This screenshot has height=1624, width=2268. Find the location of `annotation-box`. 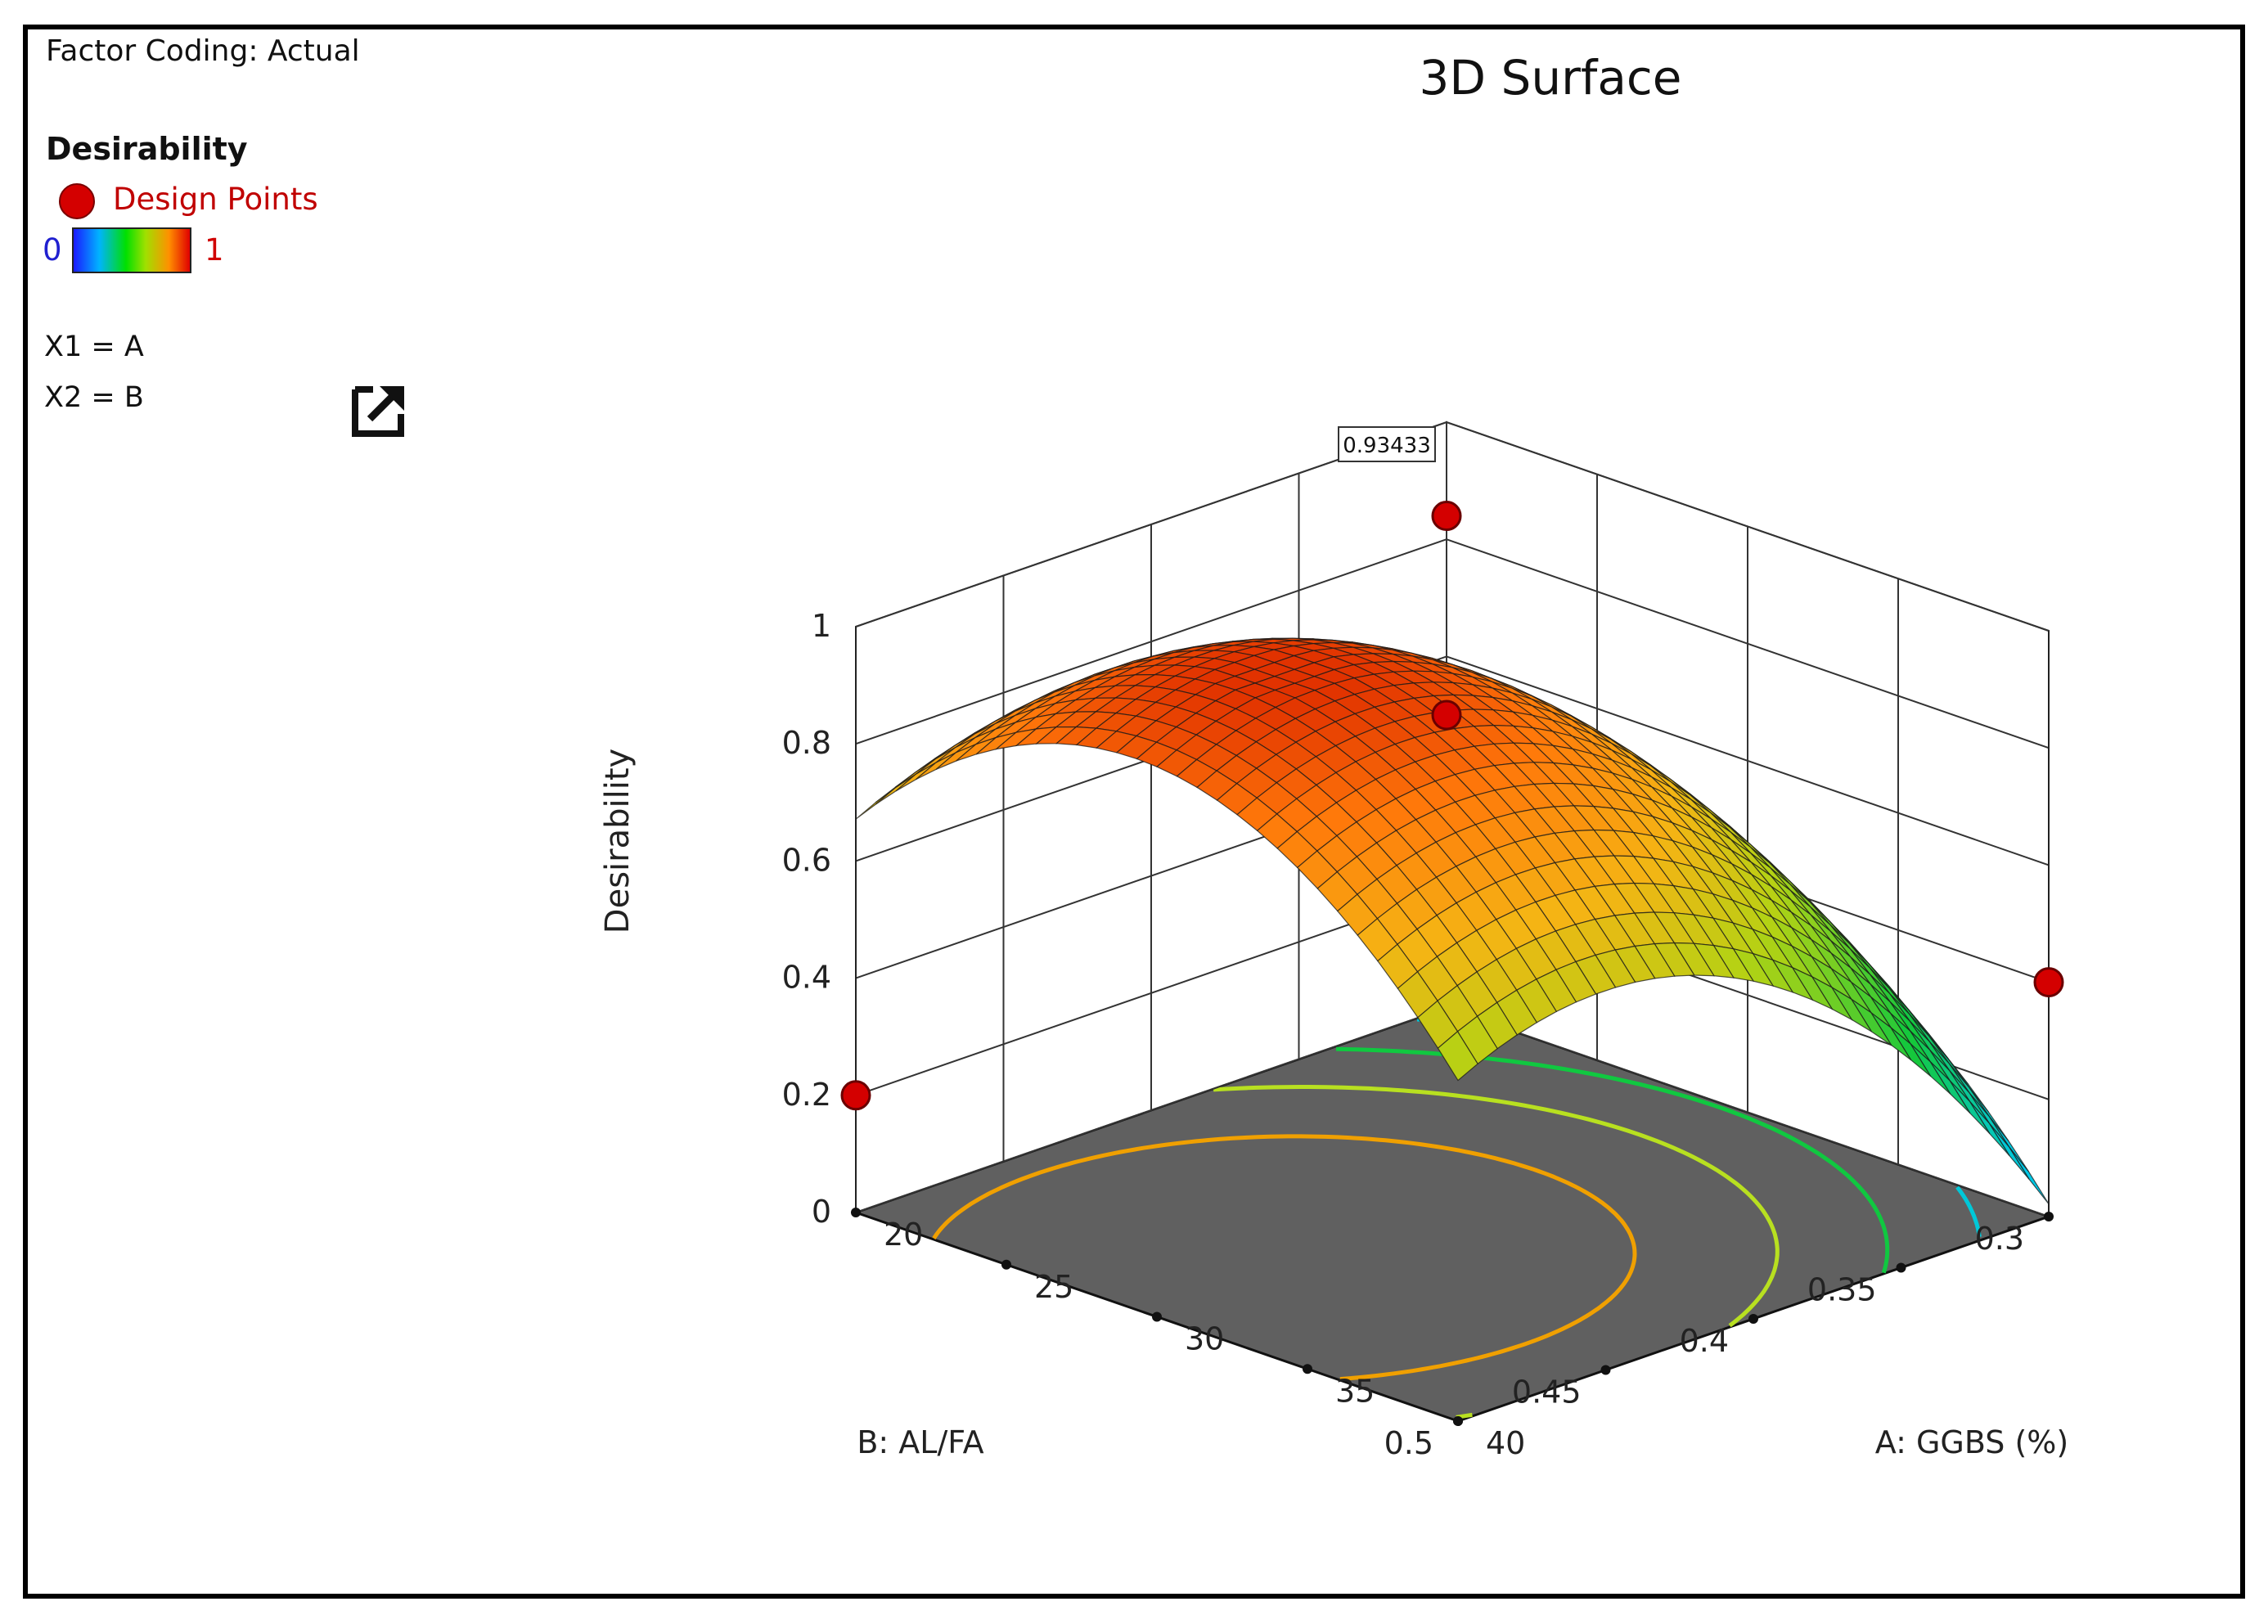

annotation-box is located at coordinates (1387, 444).